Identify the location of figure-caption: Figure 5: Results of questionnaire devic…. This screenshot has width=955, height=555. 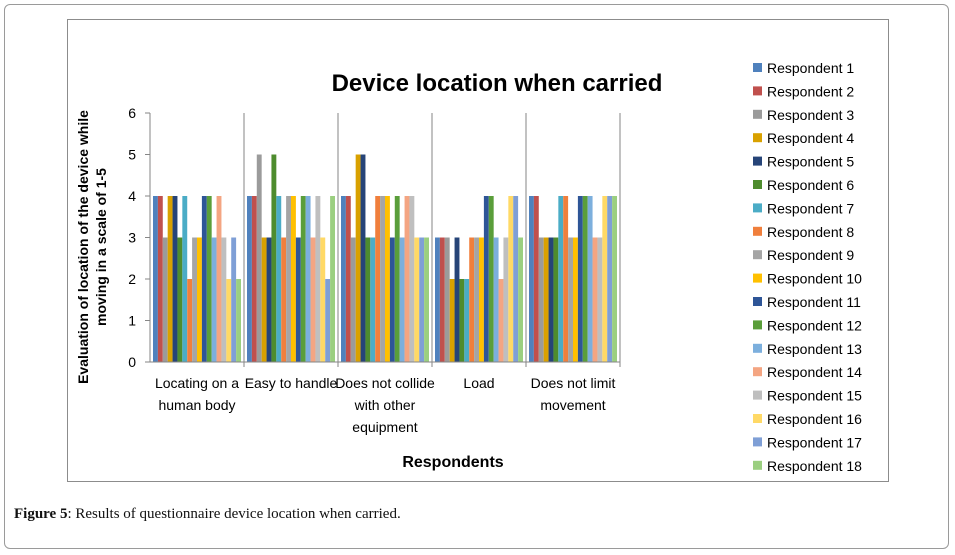
(207, 514).